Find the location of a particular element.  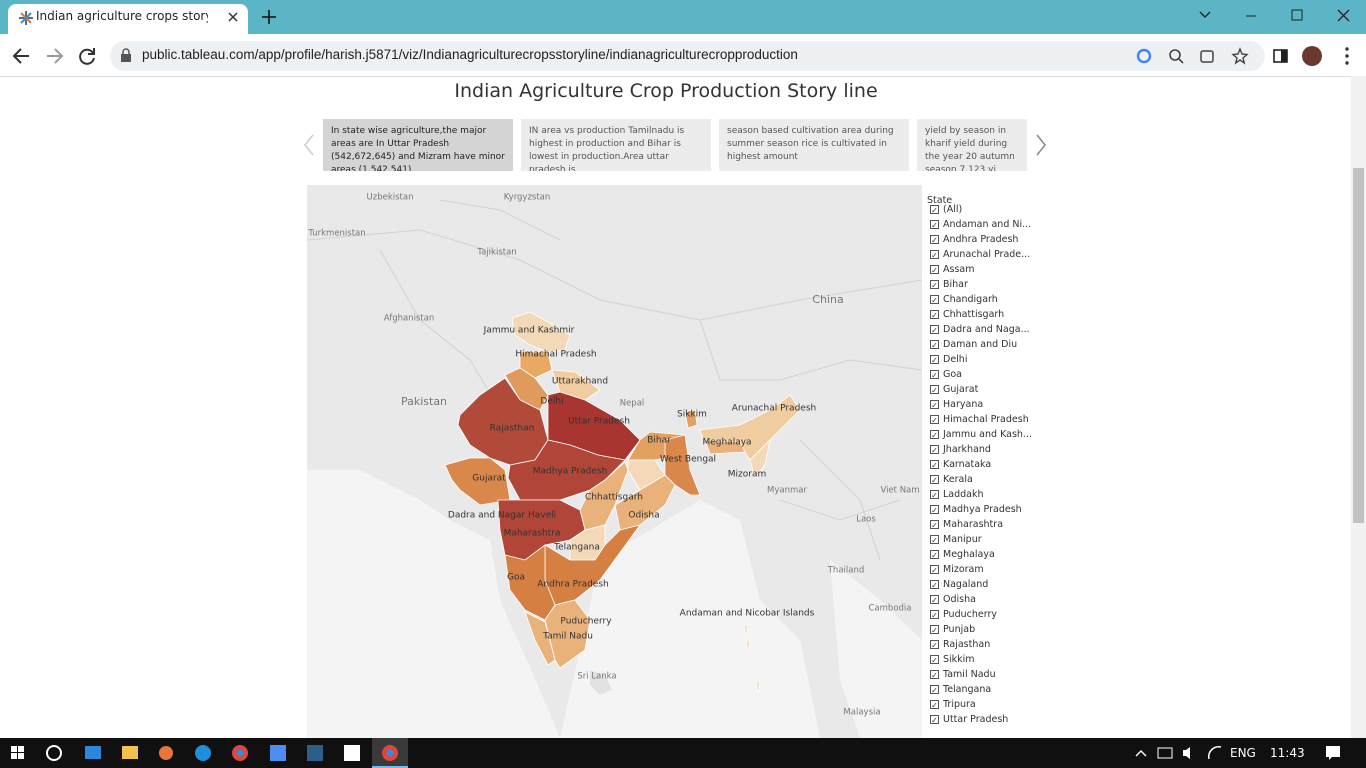

filter-item: ✓ Rajasthan is located at coordinates (980, 646).